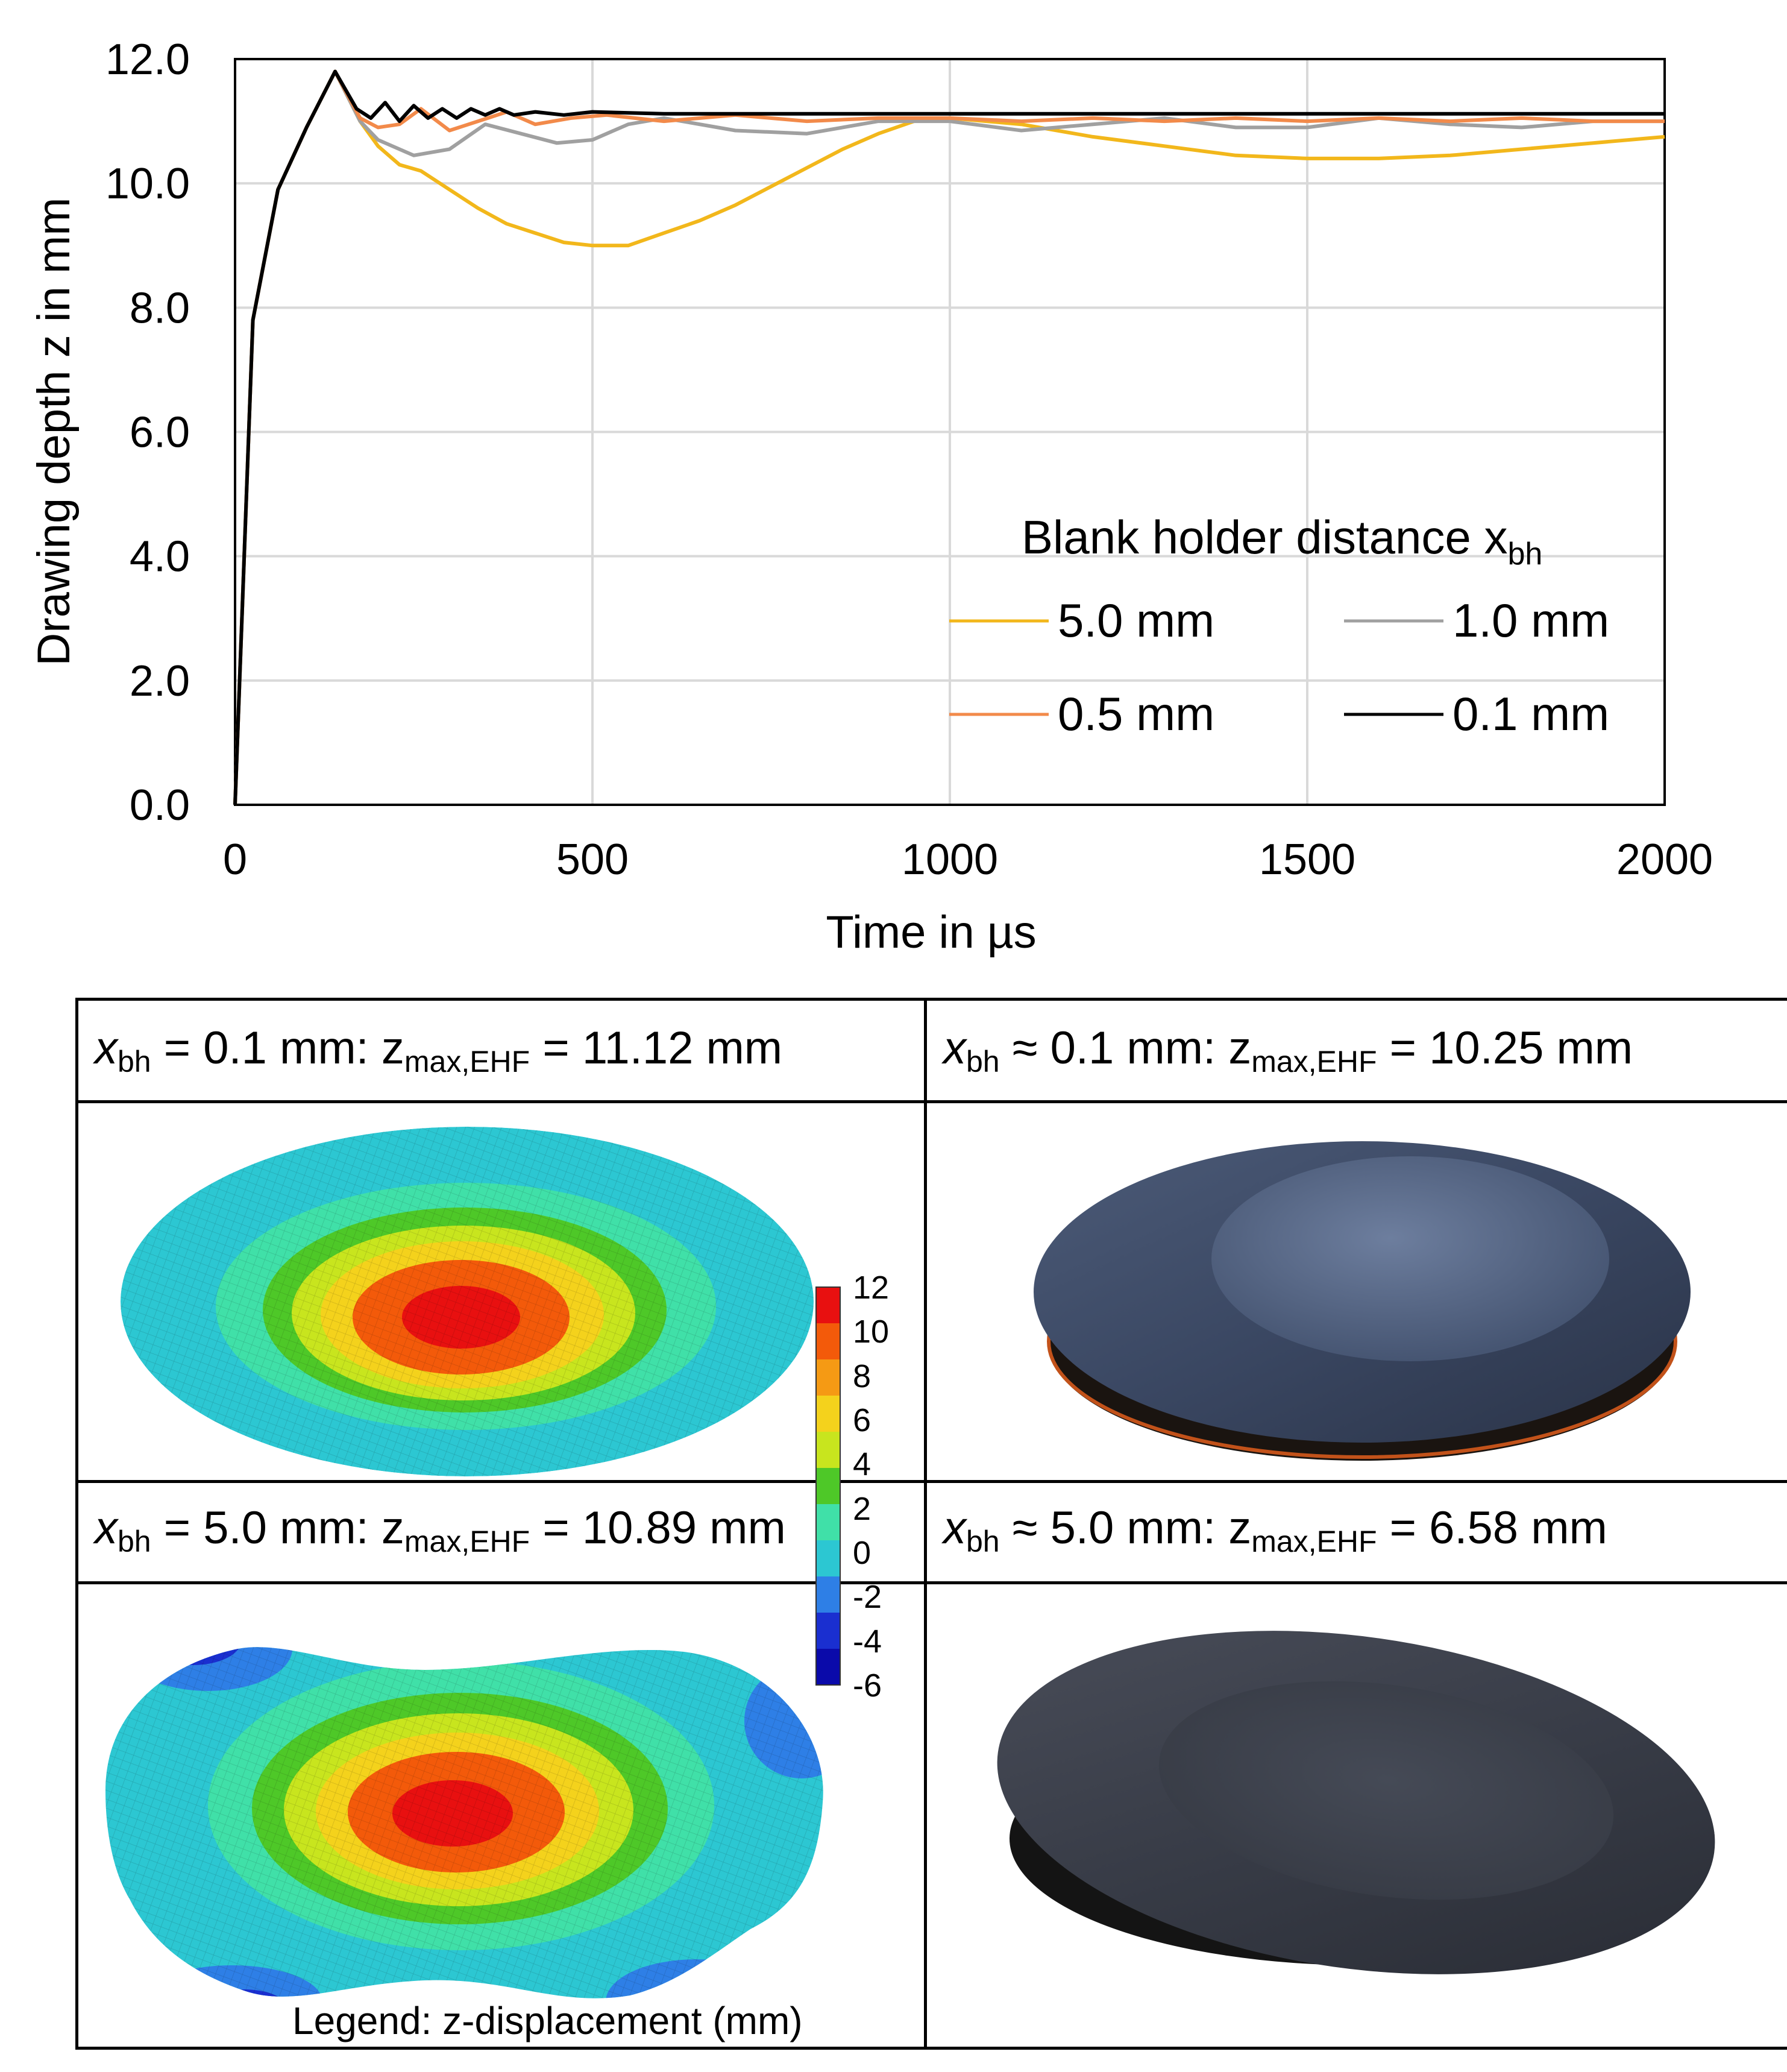  I want to click on colorbar-frame, so click(828, 1486).